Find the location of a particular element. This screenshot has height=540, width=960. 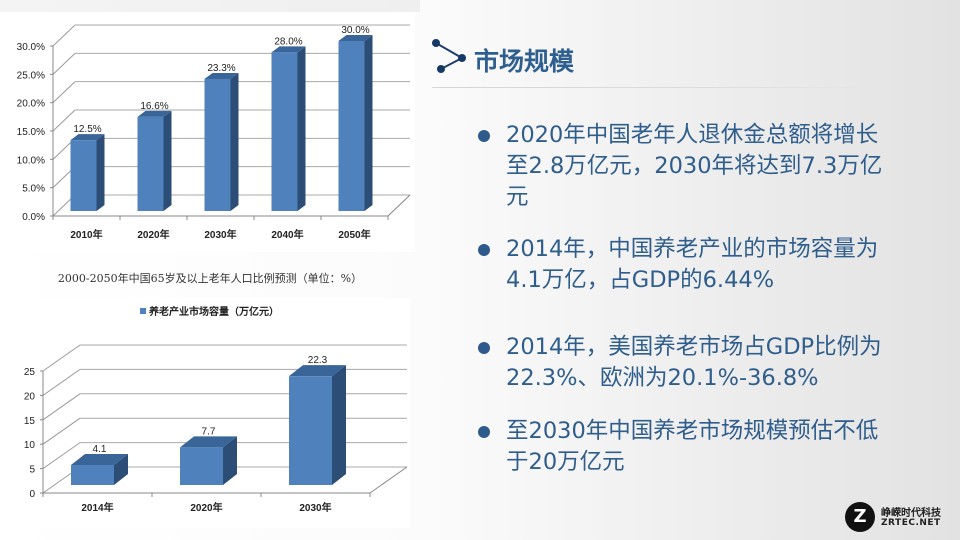

logo-name-cn: 峥嵘时代科技 is located at coordinates (911, 513).